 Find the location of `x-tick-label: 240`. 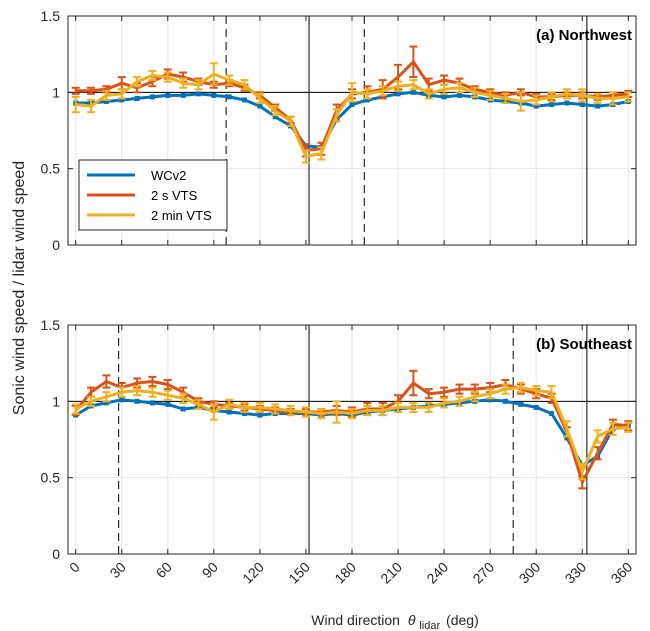

x-tick-label: 240 is located at coordinates (437, 573).